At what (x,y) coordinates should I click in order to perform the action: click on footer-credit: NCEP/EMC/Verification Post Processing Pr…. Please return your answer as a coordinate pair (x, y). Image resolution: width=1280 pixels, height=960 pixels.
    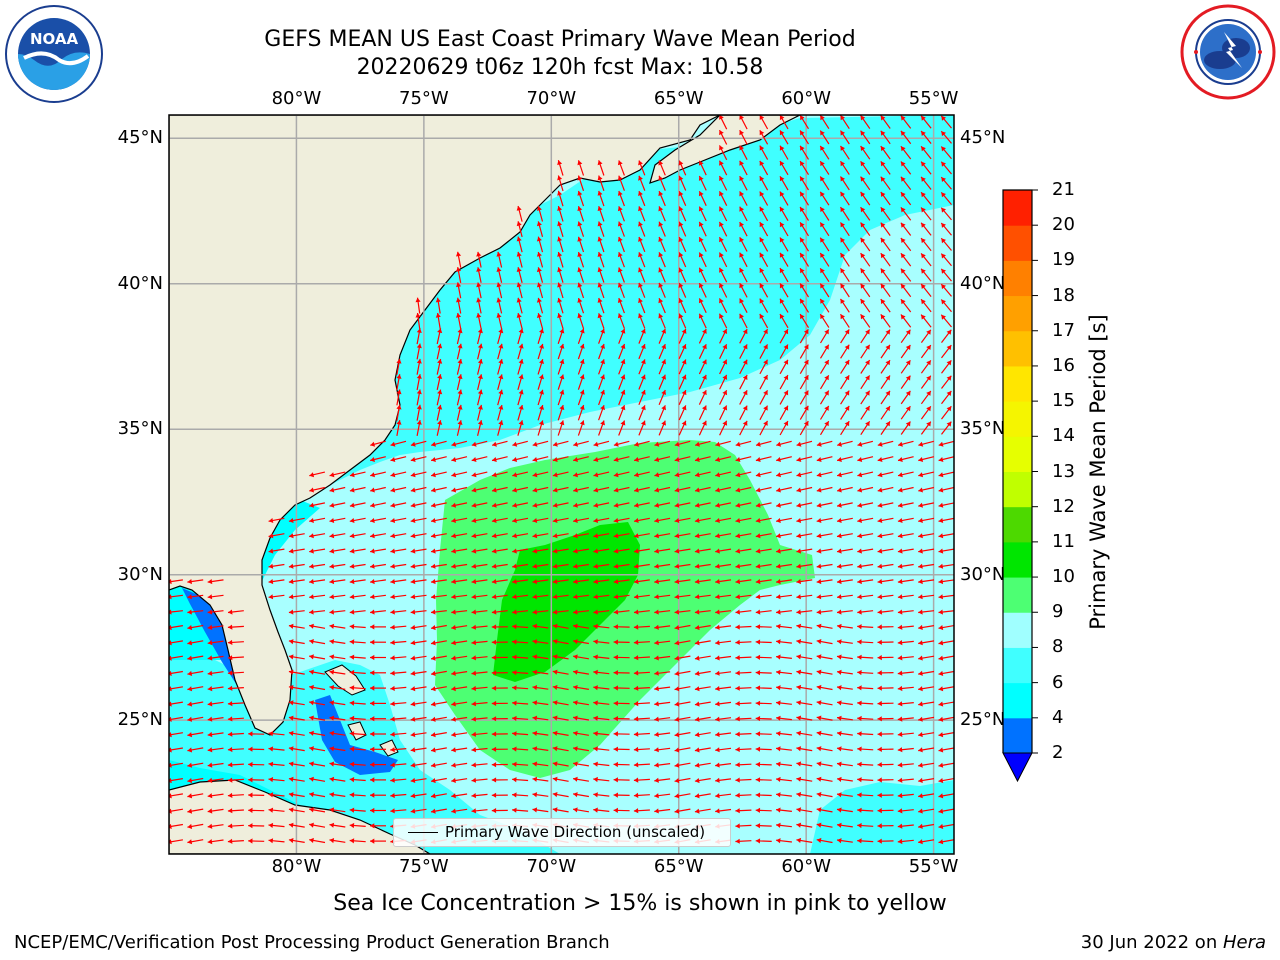
    Looking at the image, I should click on (312, 942).